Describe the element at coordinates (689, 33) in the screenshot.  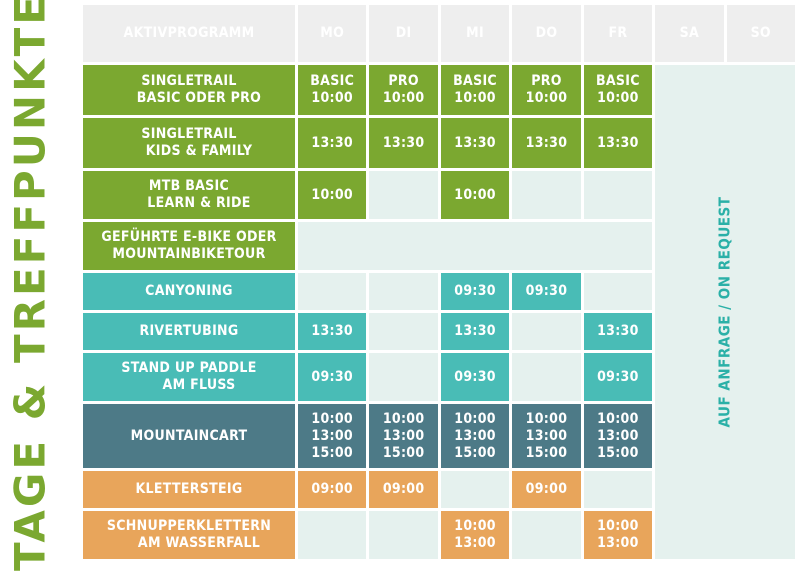
I see `header-day-sa: SA` at that location.